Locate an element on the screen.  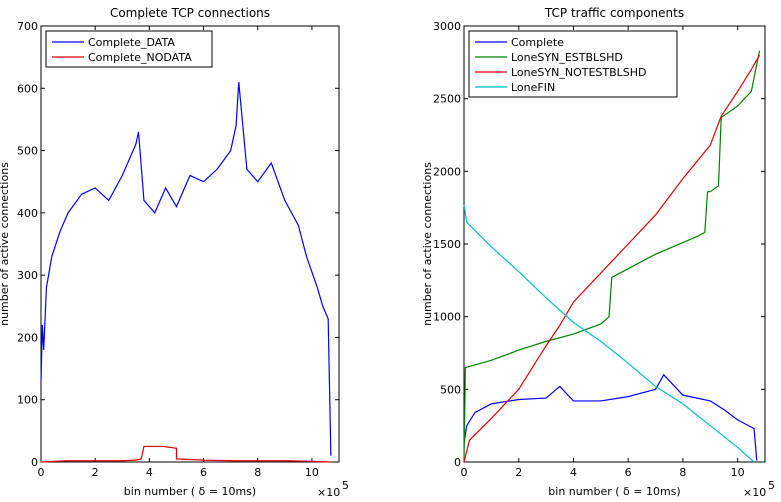
left-xtick-label: 8 is located at coordinates (257, 472).